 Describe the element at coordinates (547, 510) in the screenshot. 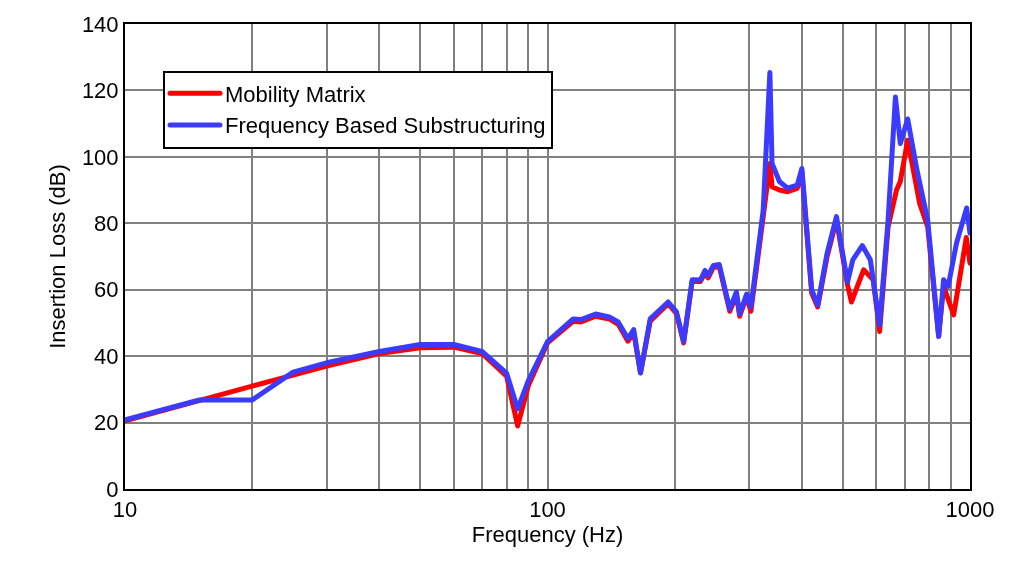

I see `x-tick-label: 100` at that location.